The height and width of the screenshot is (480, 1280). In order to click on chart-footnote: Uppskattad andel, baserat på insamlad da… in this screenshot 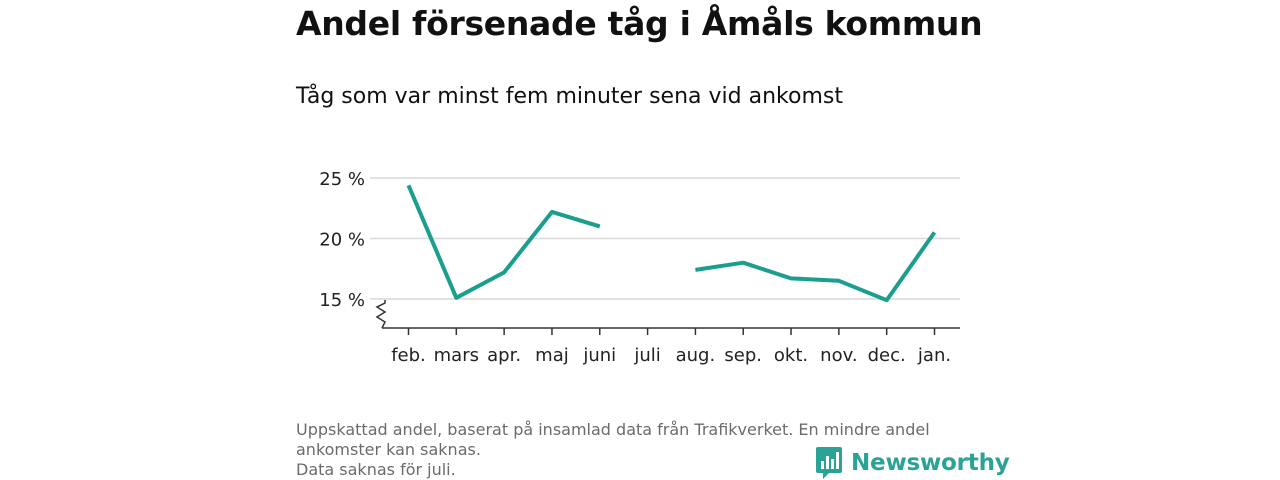, I will do `click(641, 450)`.